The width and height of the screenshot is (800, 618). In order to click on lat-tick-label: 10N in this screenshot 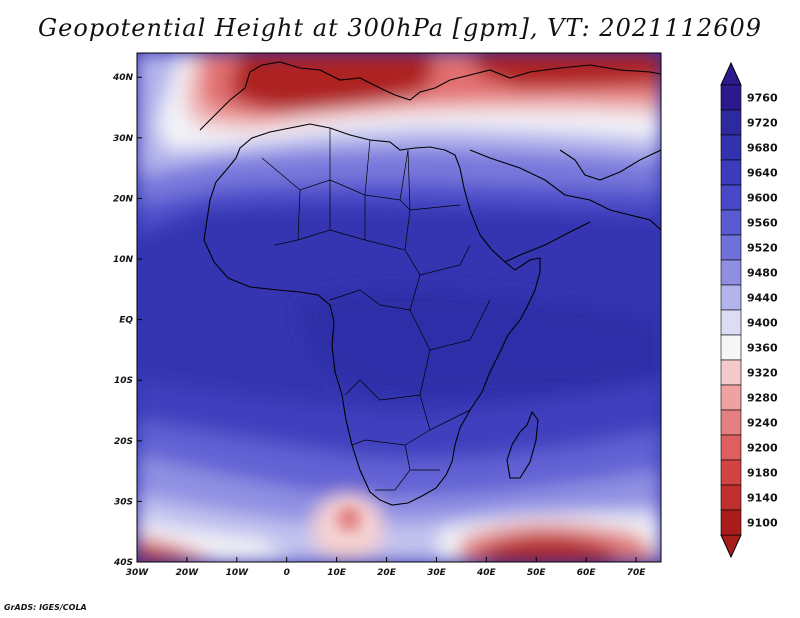, I will do `click(123, 260)`.